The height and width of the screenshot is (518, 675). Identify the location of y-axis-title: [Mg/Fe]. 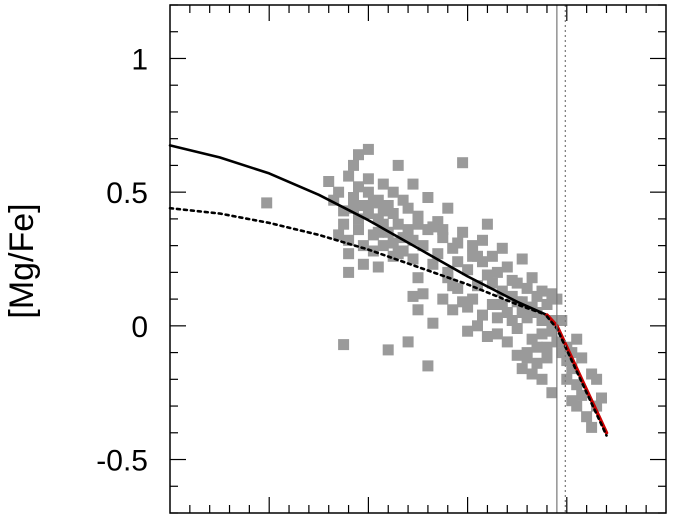
(22, 260).